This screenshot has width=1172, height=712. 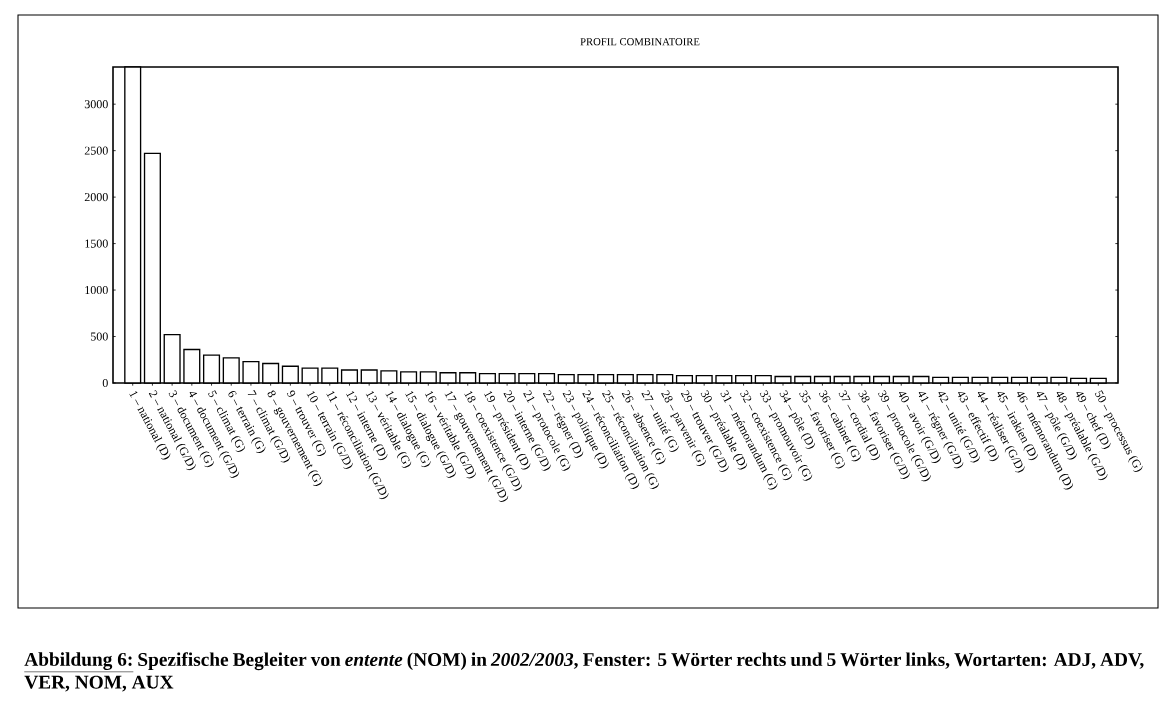 I want to click on y-tick-label: 2000, so click(x=96, y=197).